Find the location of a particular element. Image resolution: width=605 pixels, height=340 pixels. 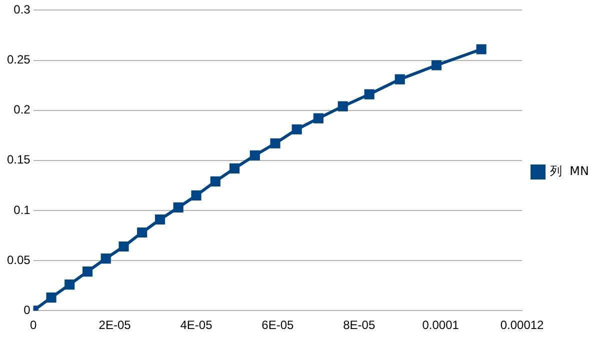

y-tick-label: 0.2 is located at coordinates (22, 109).